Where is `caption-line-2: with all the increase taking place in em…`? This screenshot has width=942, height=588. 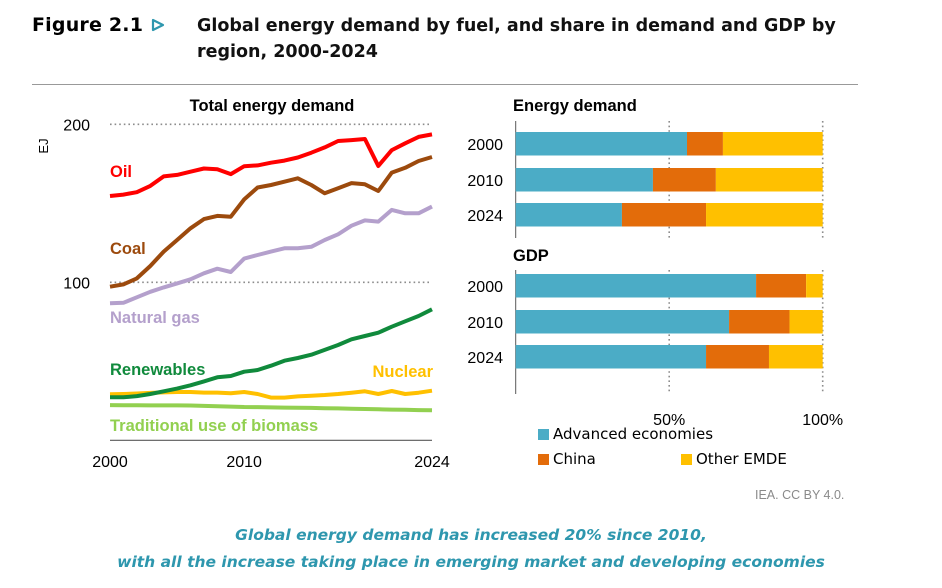 caption-line-2: with all the increase taking place in em… is located at coordinates (471, 562).